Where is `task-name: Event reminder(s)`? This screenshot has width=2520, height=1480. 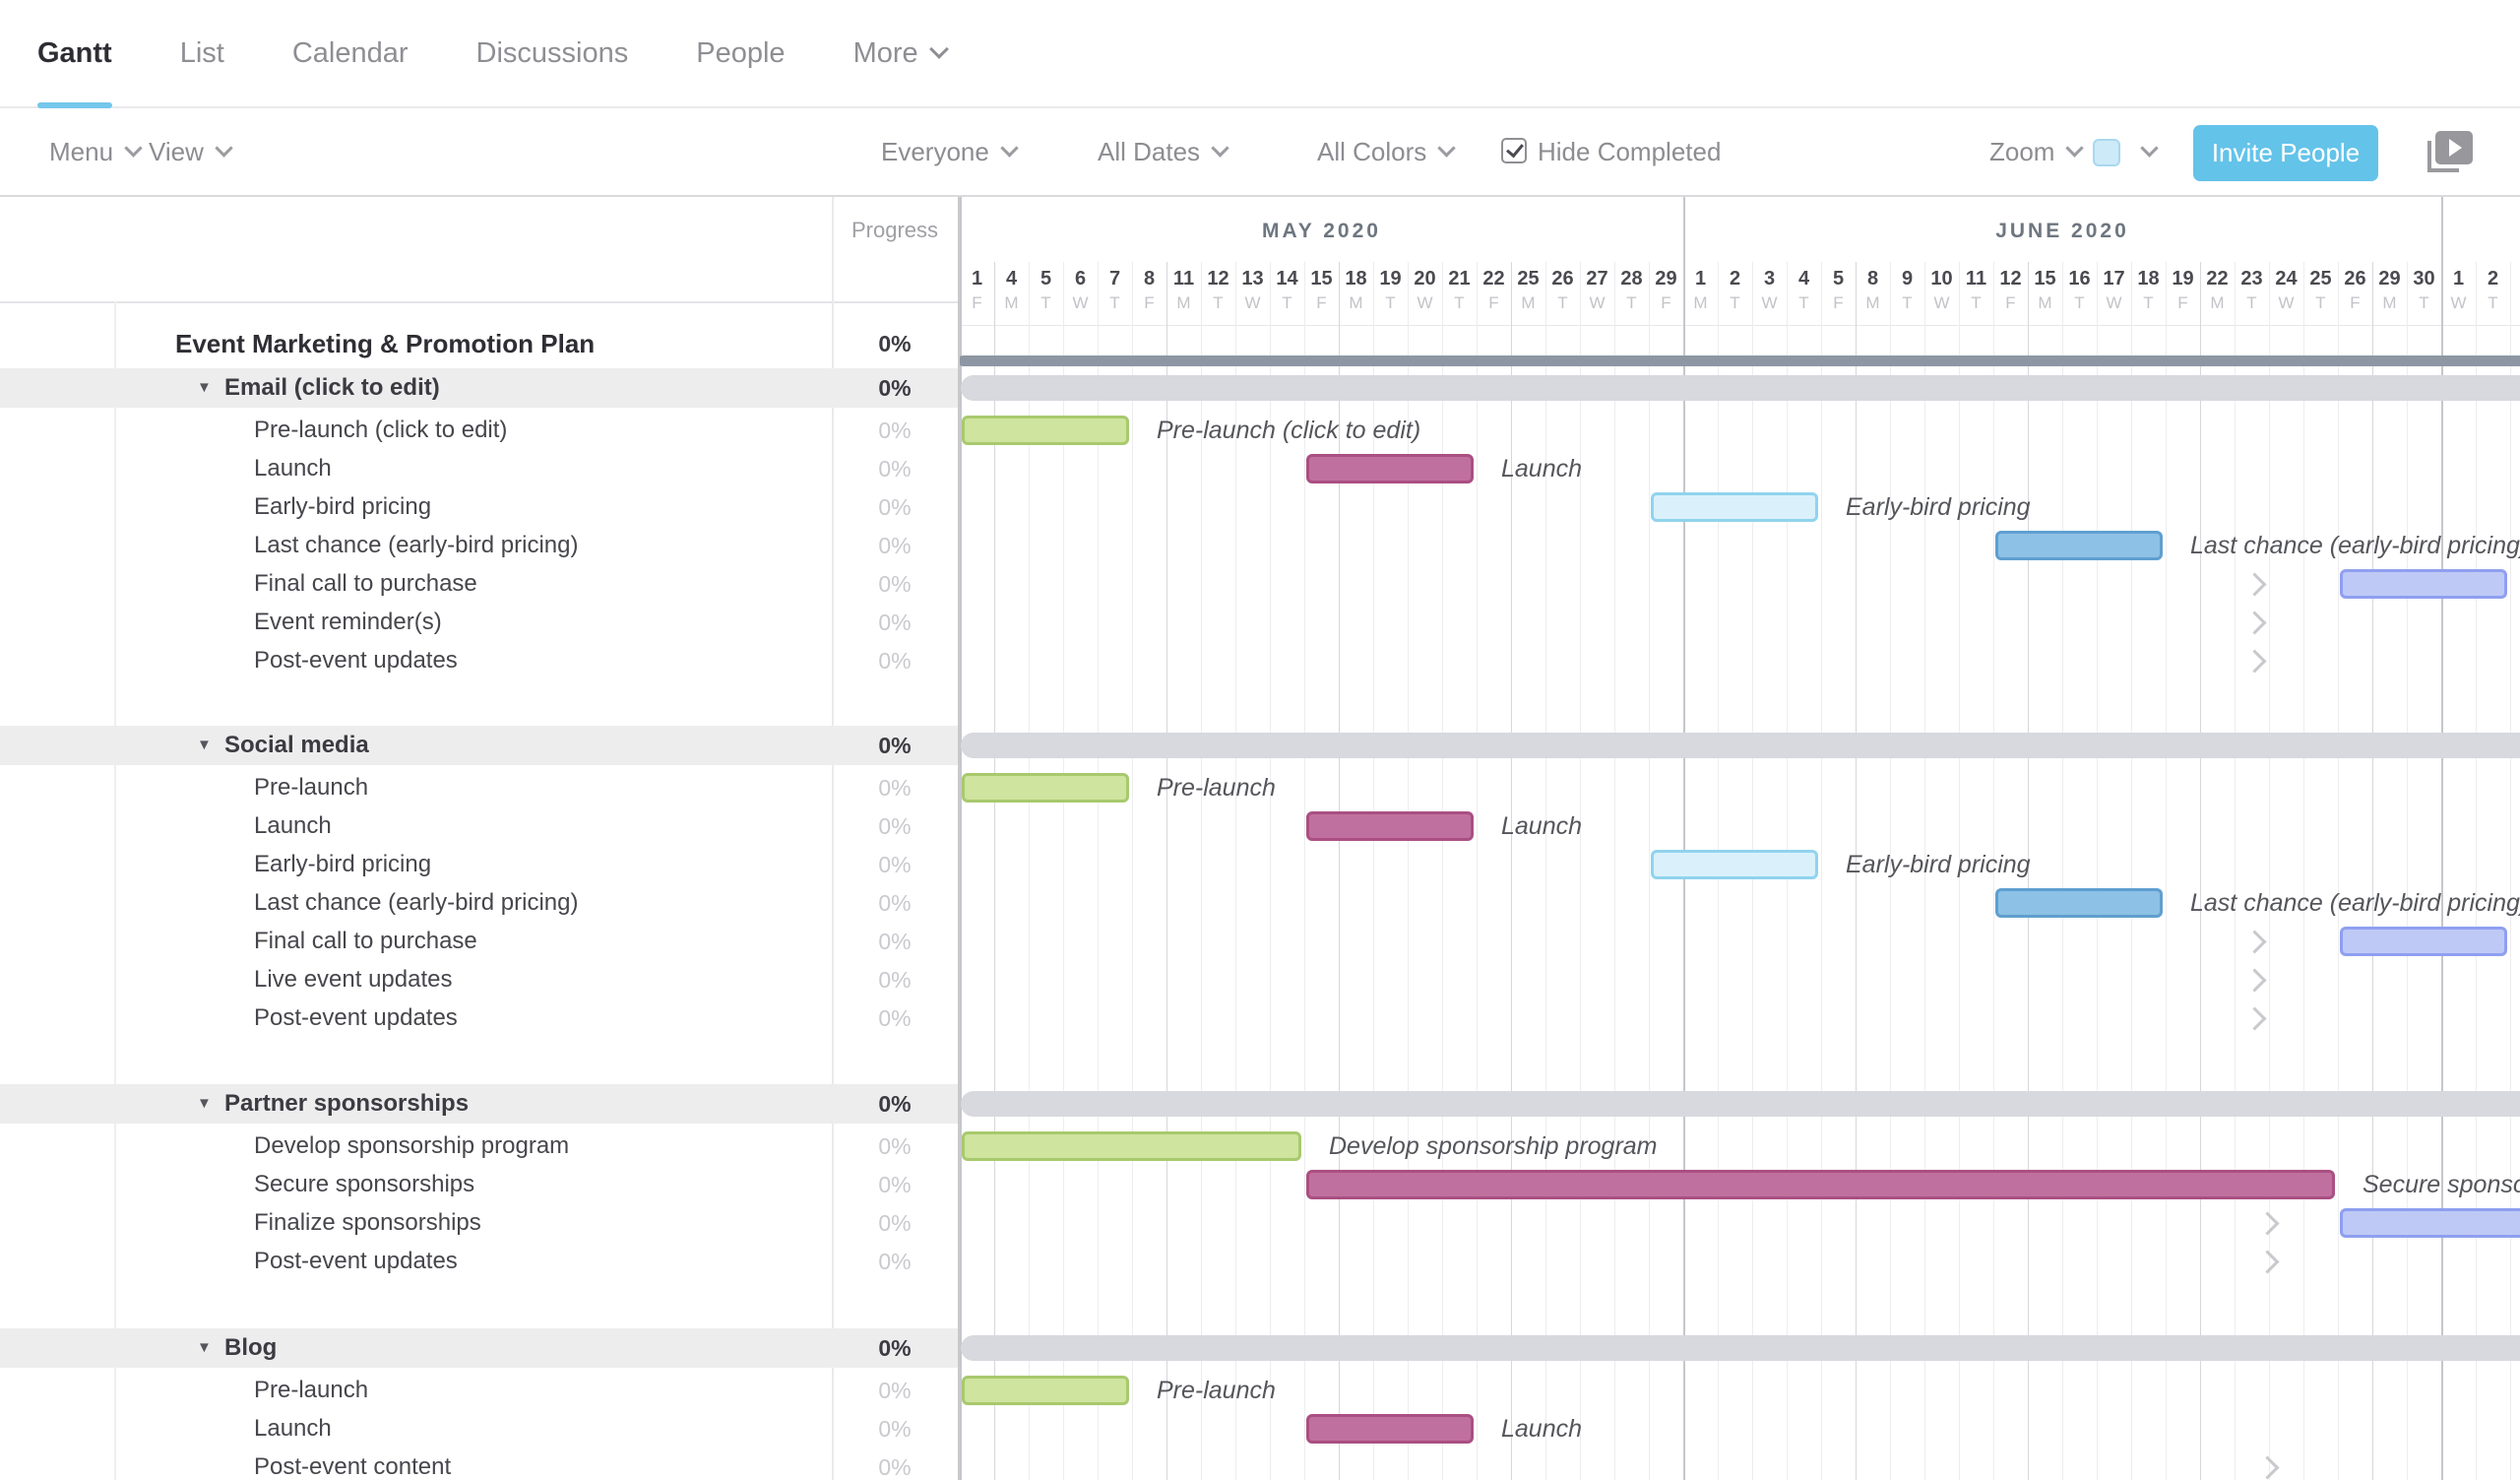 task-name: Event reminder(s) is located at coordinates (348, 622).